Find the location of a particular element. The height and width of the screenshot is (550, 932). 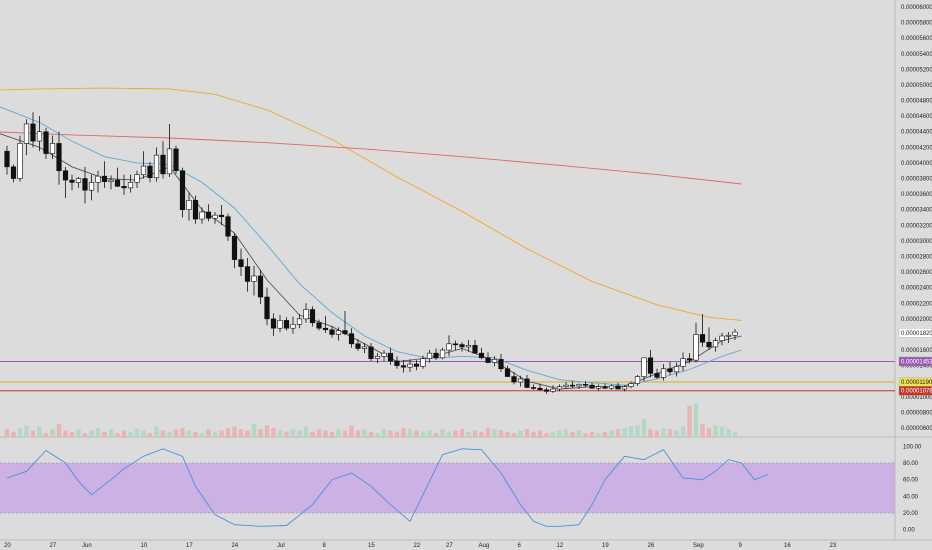

price-tick-label: 0.00005800 is located at coordinates (916, 24).